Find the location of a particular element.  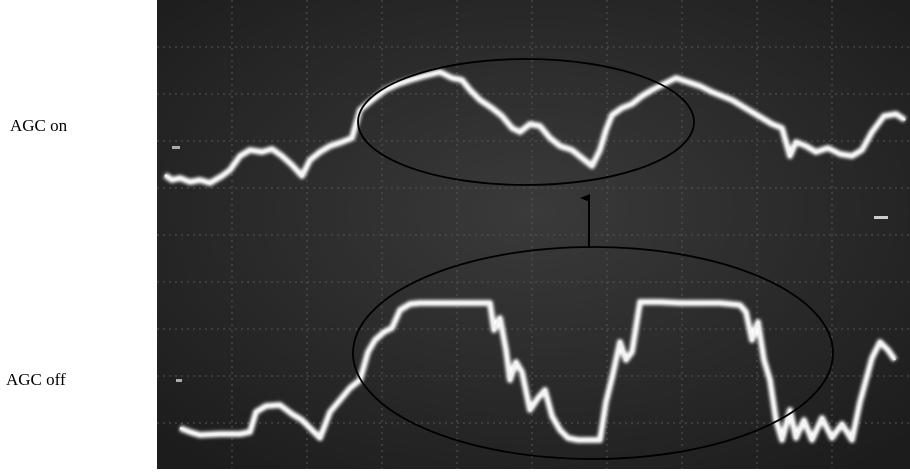

label-agc-on: AGC on is located at coordinates (39, 125).